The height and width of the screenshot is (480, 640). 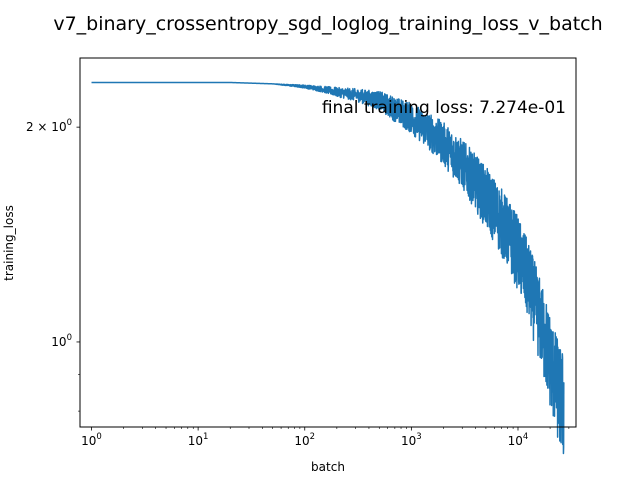 I want to click on x-tick-label: 10⁴, so click(x=518, y=440).